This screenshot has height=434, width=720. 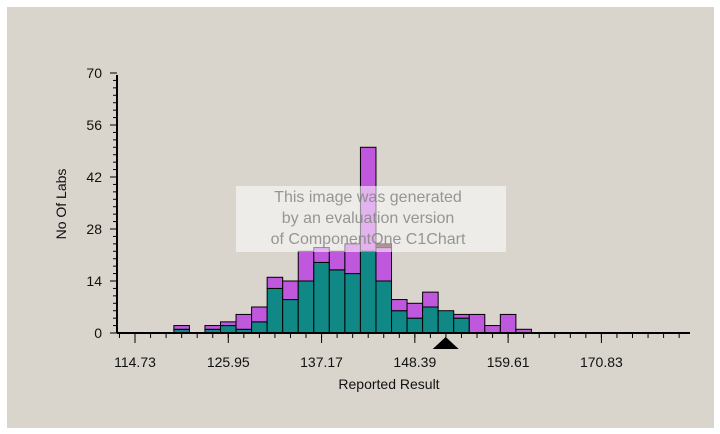 What do you see at coordinates (61, 204) in the screenshot?
I see `y-axis-title: No Of Labs` at bounding box center [61, 204].